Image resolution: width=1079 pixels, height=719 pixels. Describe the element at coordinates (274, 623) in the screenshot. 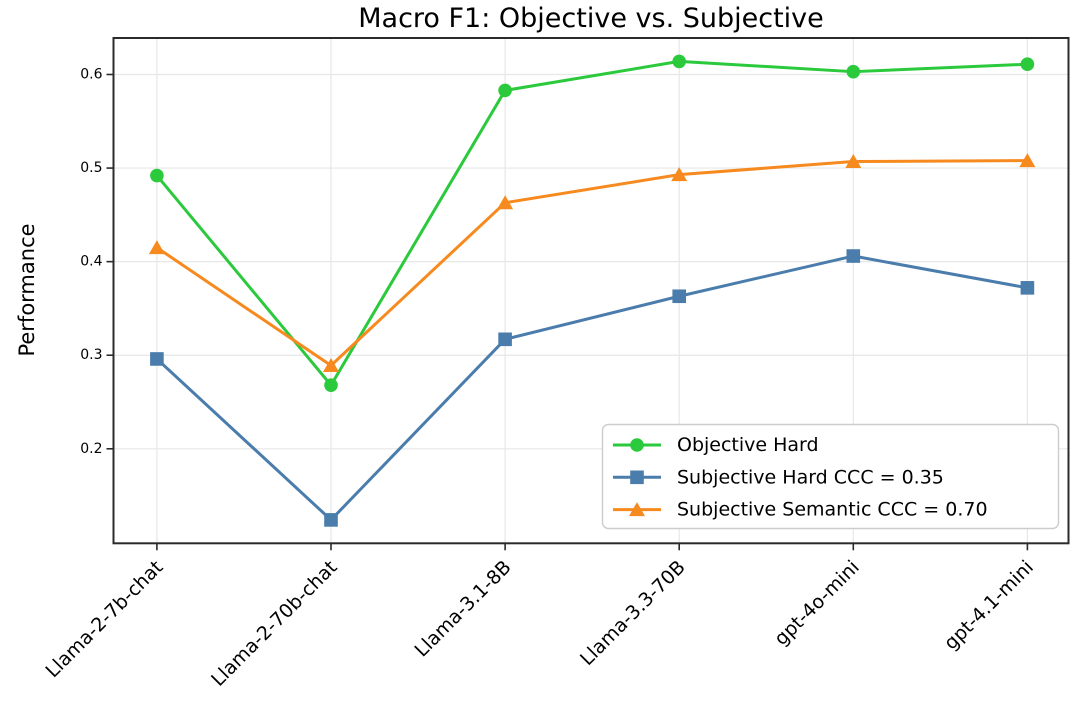

I see `x-tick-label: Llama-2-70b-chat` at that location.